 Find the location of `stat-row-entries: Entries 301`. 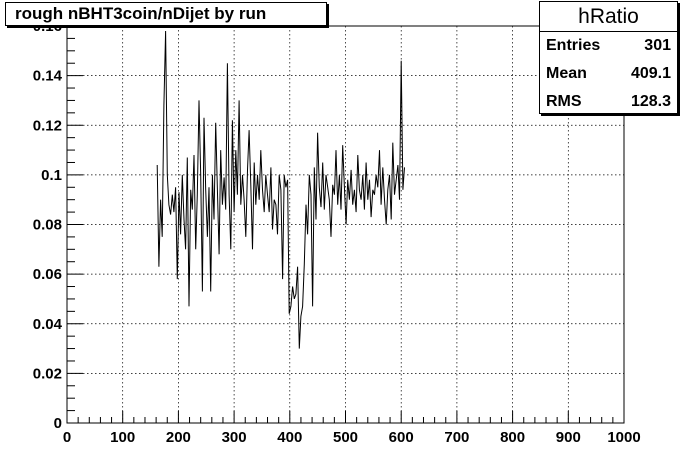

stat-row-entries: Entries 301 is located at coordinates (608, 46).